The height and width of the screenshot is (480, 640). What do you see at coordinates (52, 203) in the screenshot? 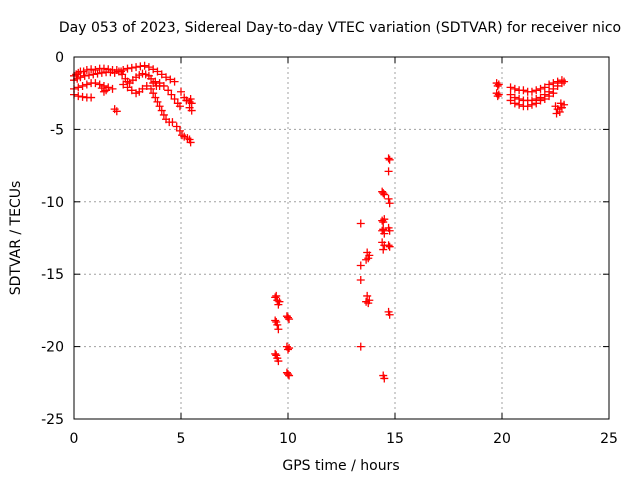
I see `y-tick-label: -10` at bounding box center [52, 203].